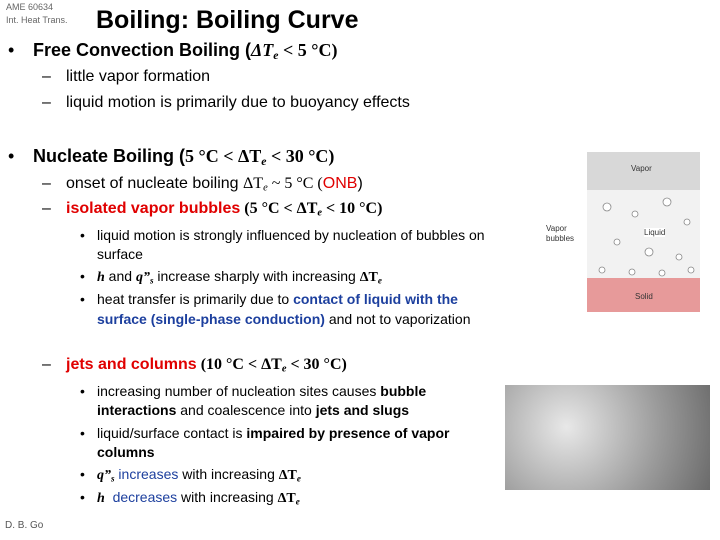 Image resolution: width=720 pixels, height=540 pixels. What do you see at coordinates (560, 238) in the screenshot?
I see `bubbles-label-2: bubbles` at bounding box center [560, 238].